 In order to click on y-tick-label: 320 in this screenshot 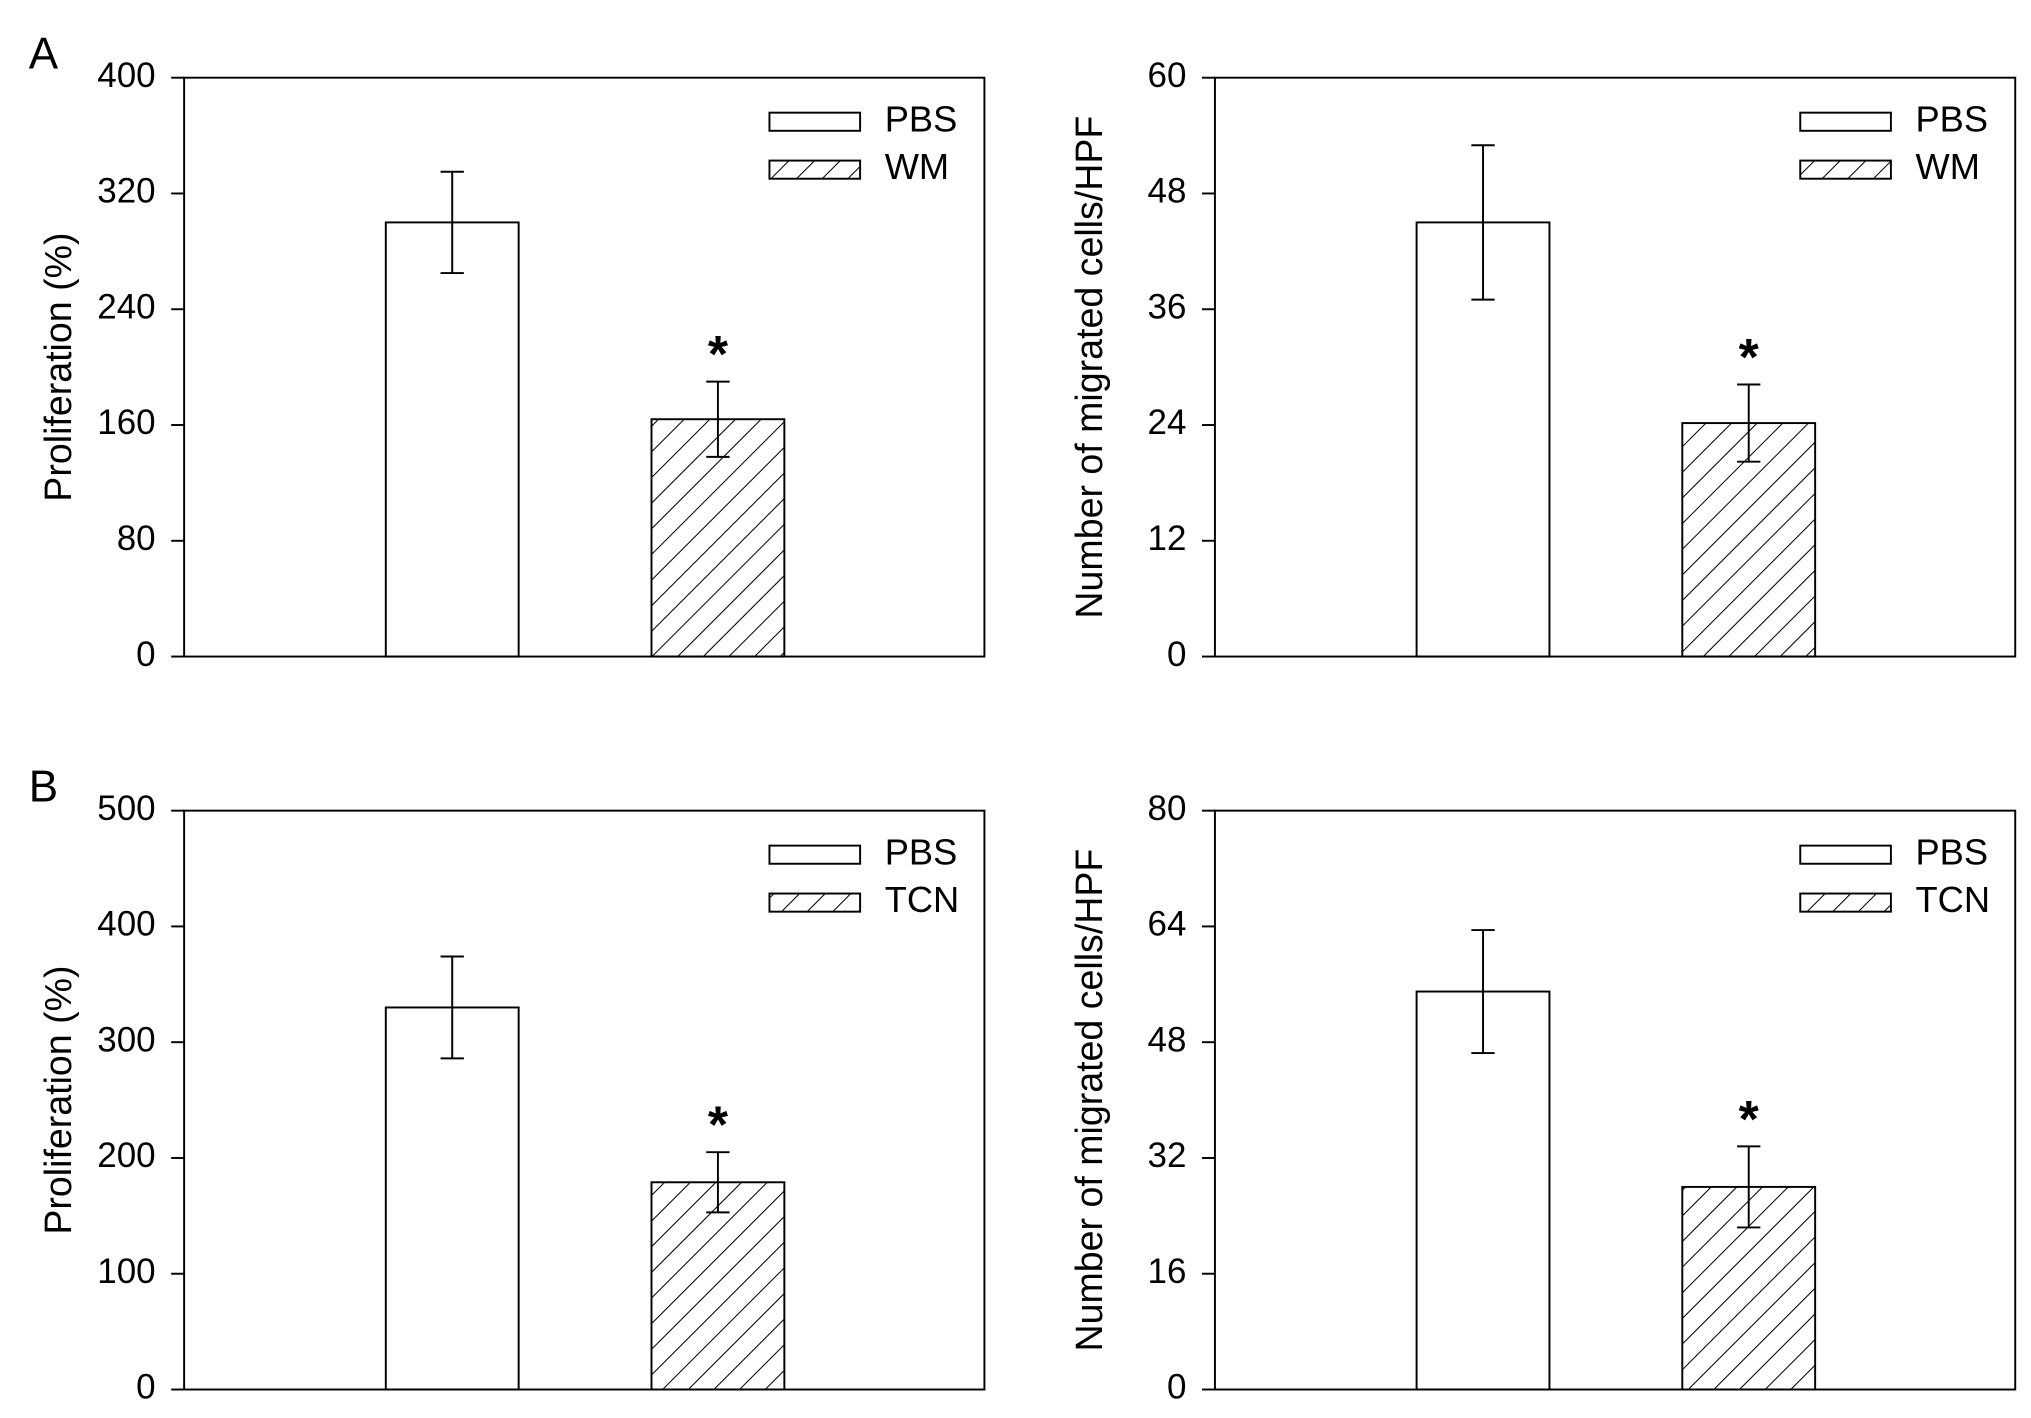, I will do `click(126, 191)`.